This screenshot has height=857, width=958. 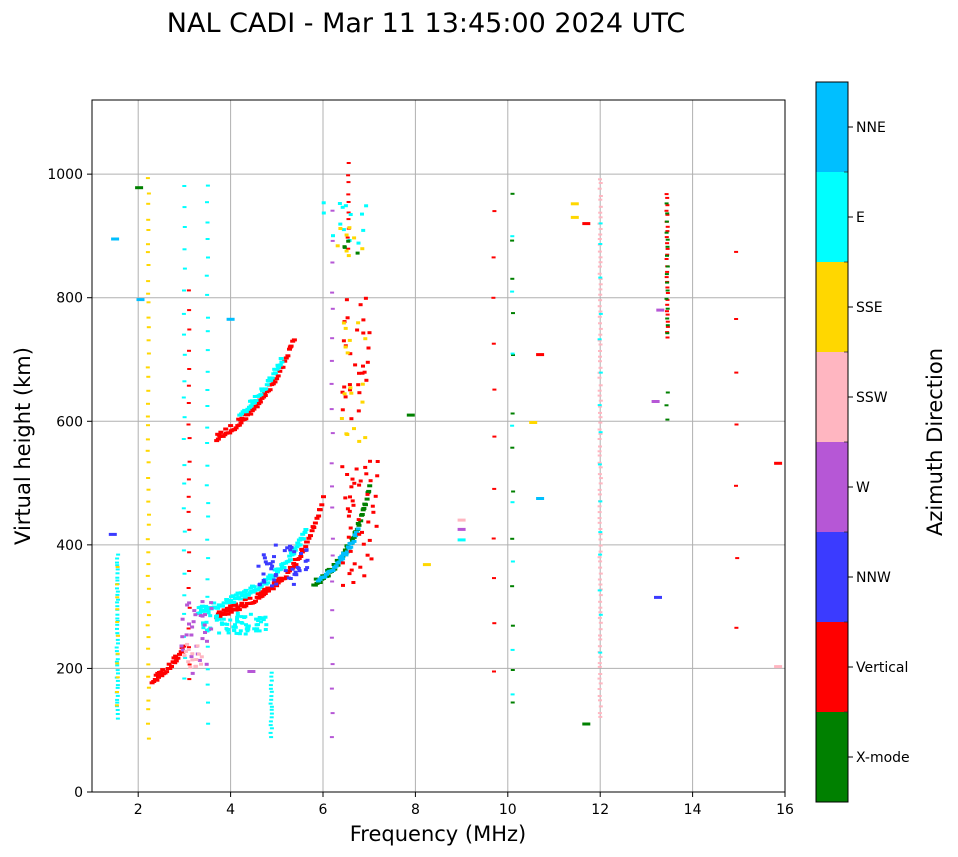 What do you see at coordinates (415, 810) in the screenshot?
I see `x-tick-label: 8` at bounding box center [415, 810].